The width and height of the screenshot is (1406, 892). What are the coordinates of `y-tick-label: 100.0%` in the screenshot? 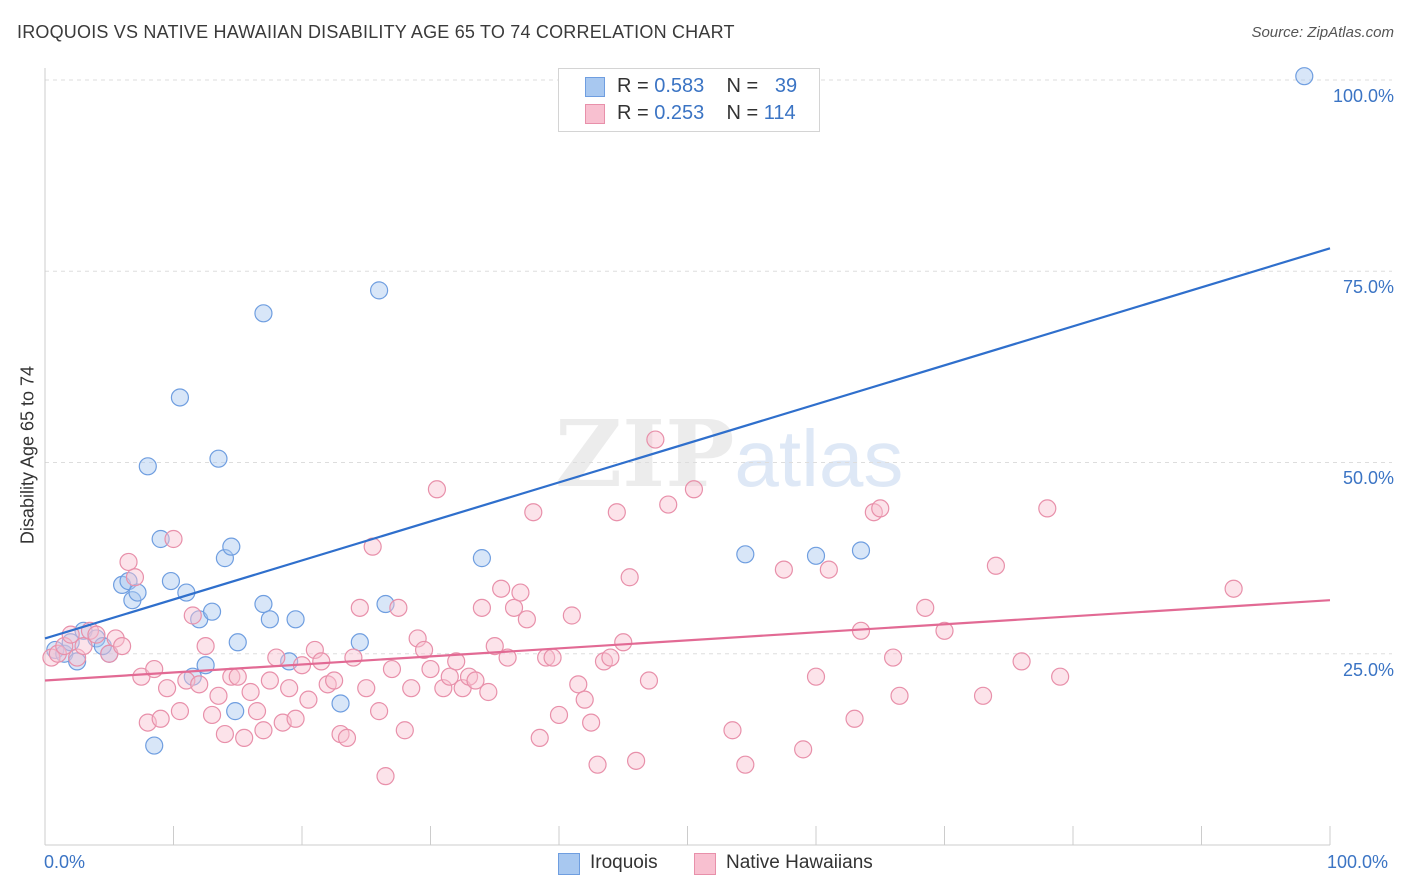 It's located at (1363, 96).